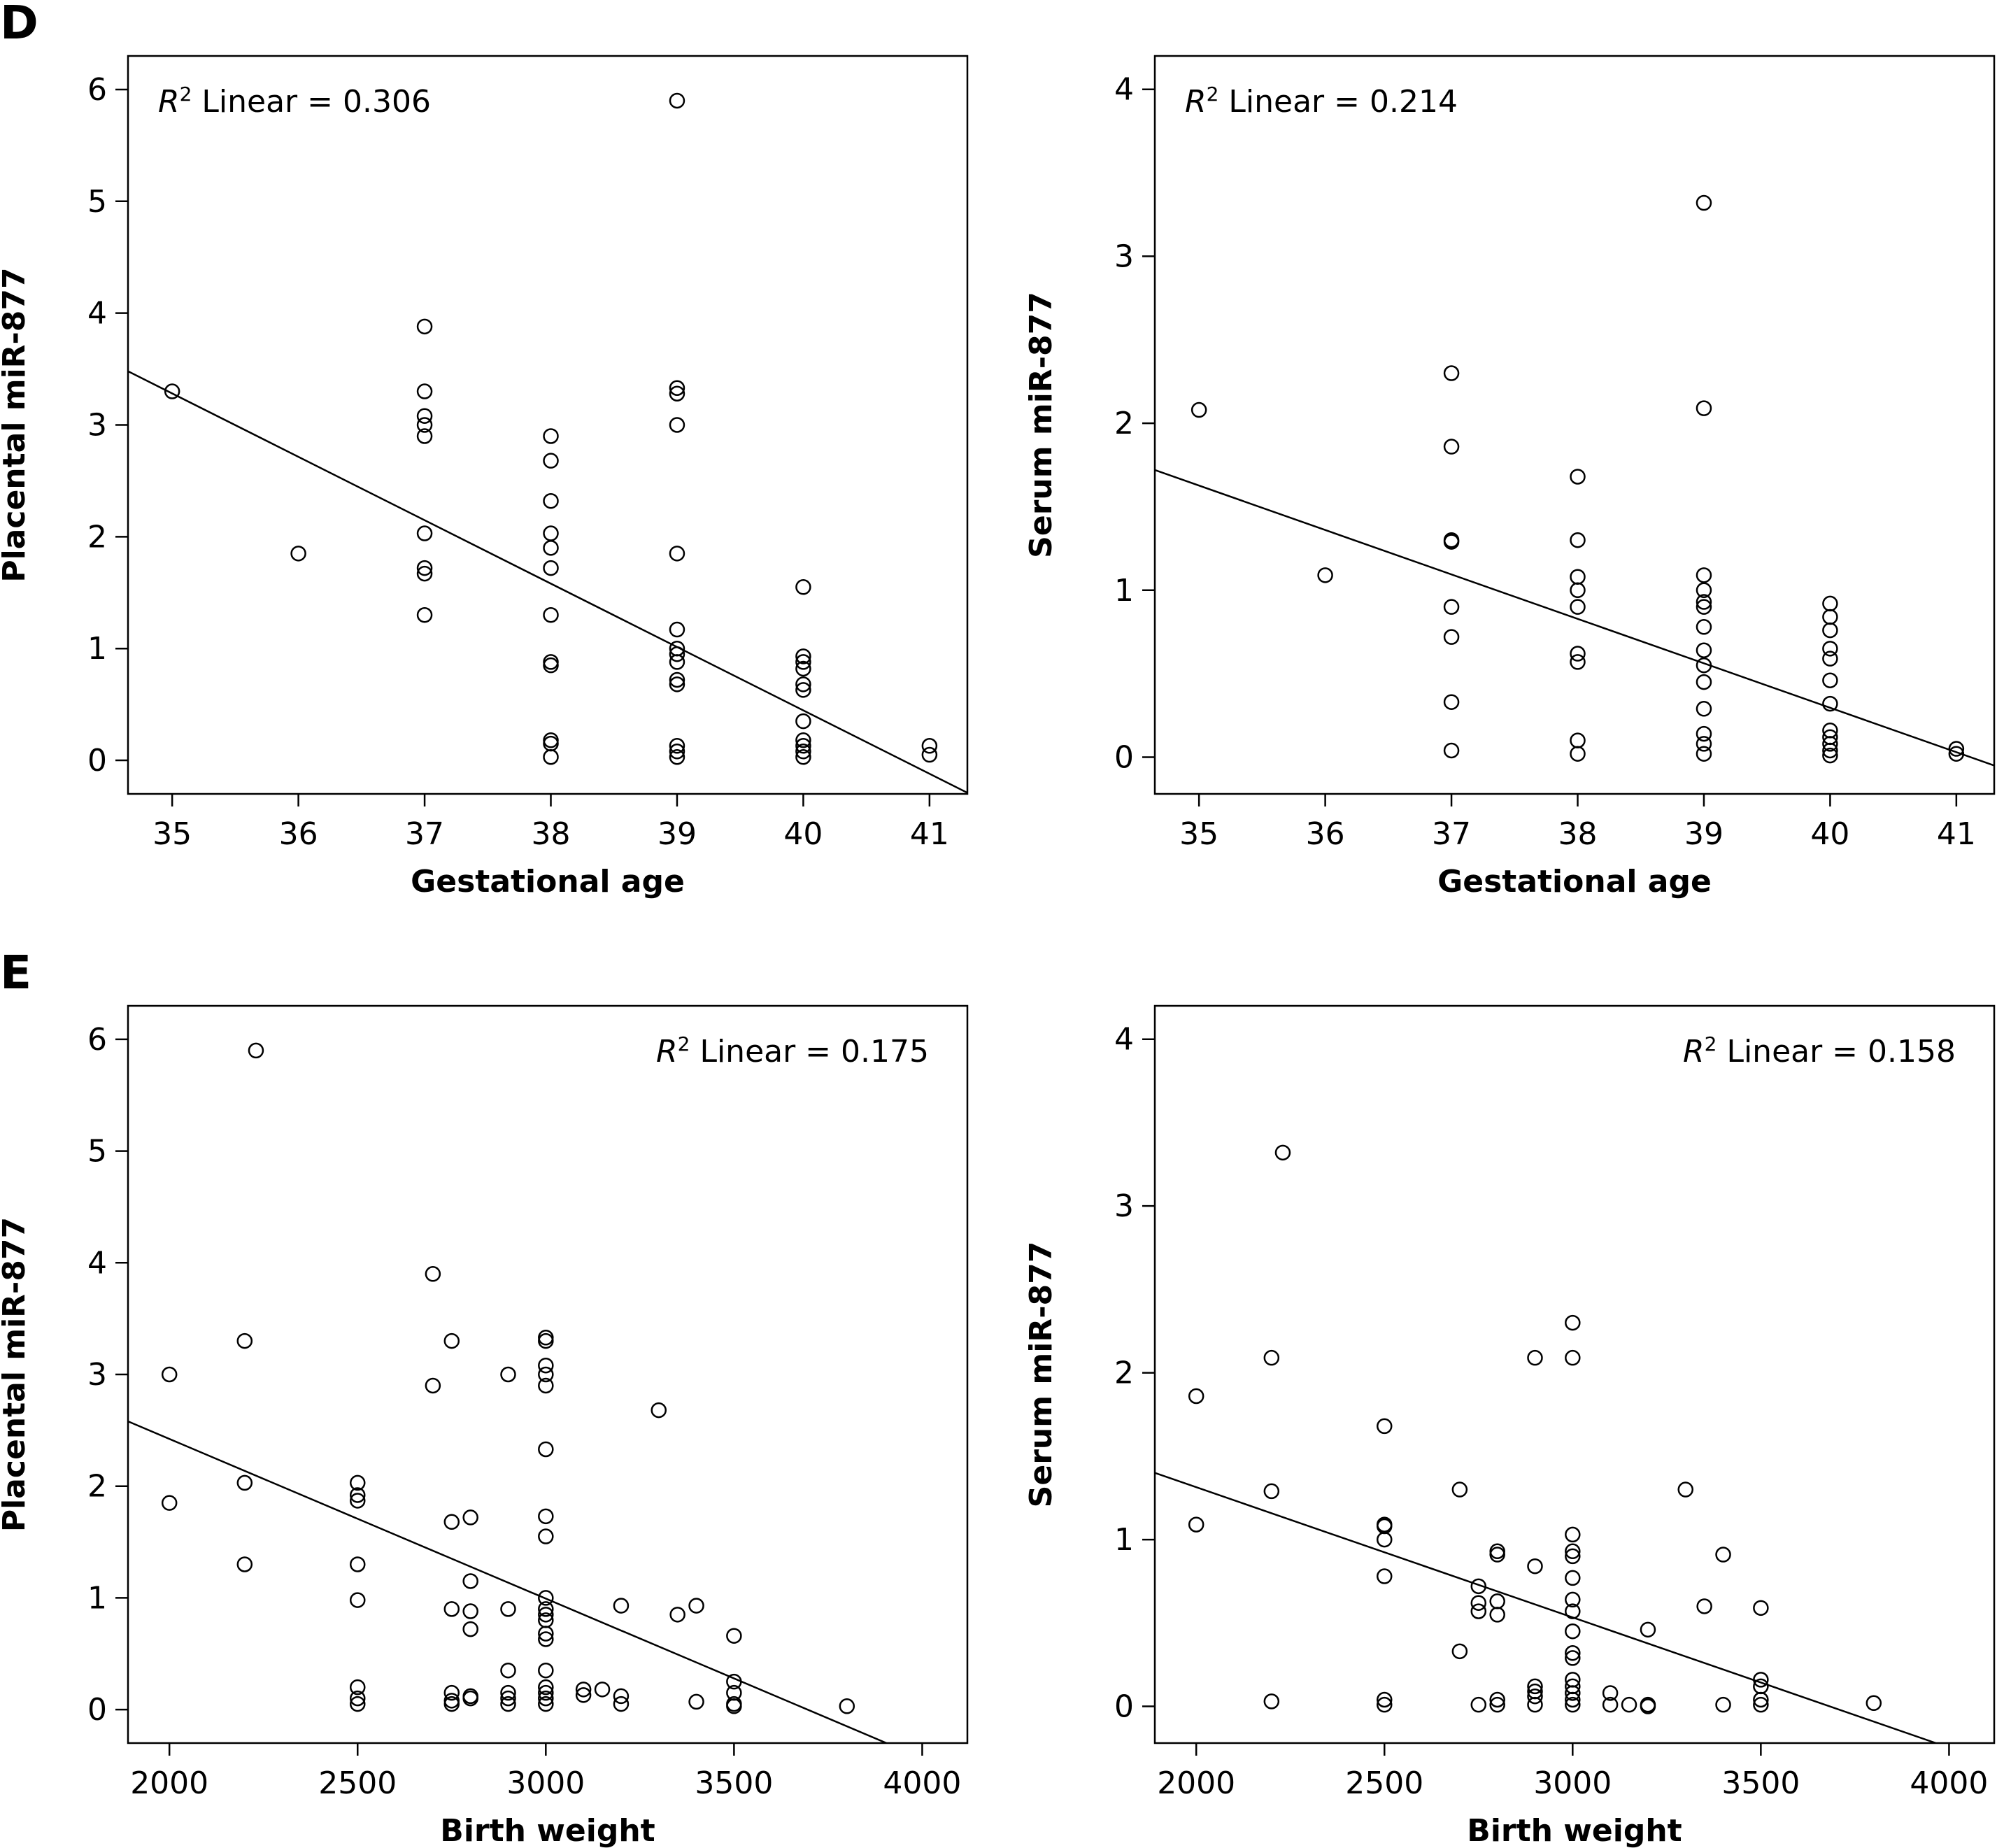 This screenshot has width=1997, height=1848. What do you see at coordinates (1213, 94) in the screenshot?
I see `annotation-superscript: 2` at bounding box center [1213, 94].